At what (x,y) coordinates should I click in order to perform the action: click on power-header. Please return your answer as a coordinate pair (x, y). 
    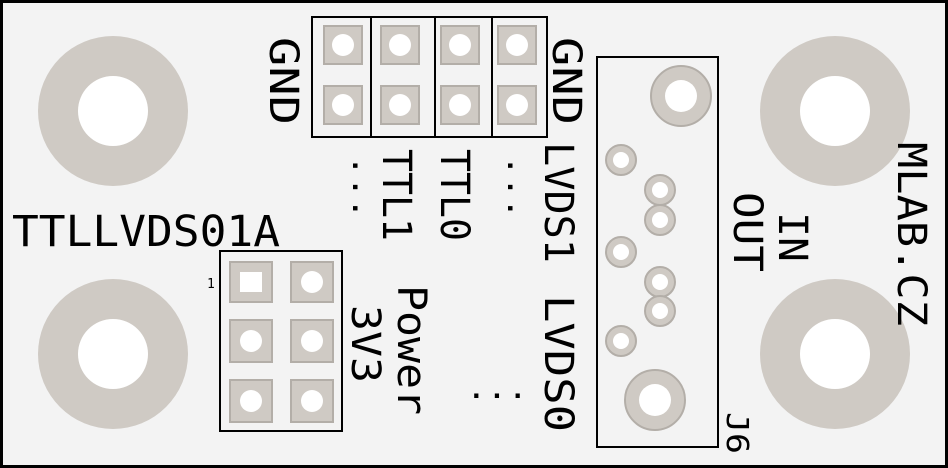
    Looking at the image, I should click on (281, 341).